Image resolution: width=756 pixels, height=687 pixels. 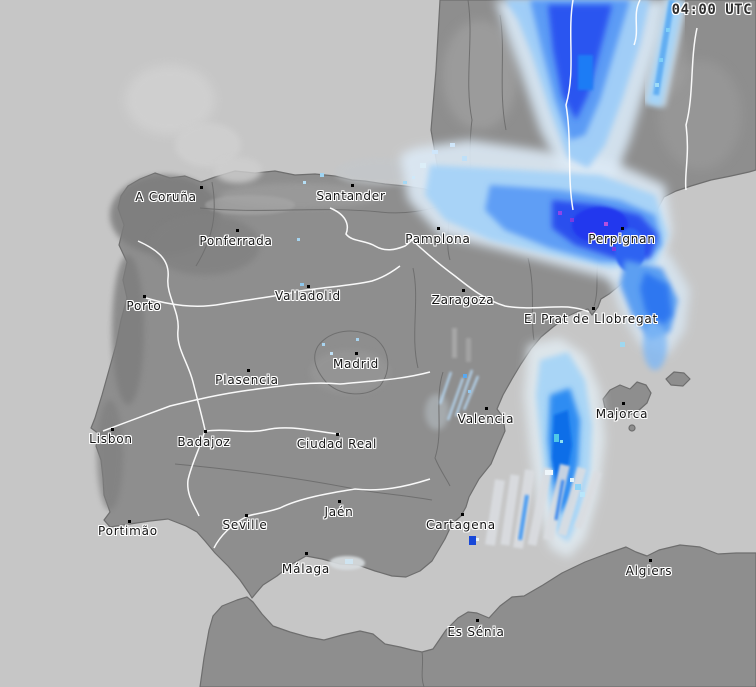 What do you see at coordinates (500, 276) in the screenshot?
I see `river-ebro` at bounding box center [500, 276].